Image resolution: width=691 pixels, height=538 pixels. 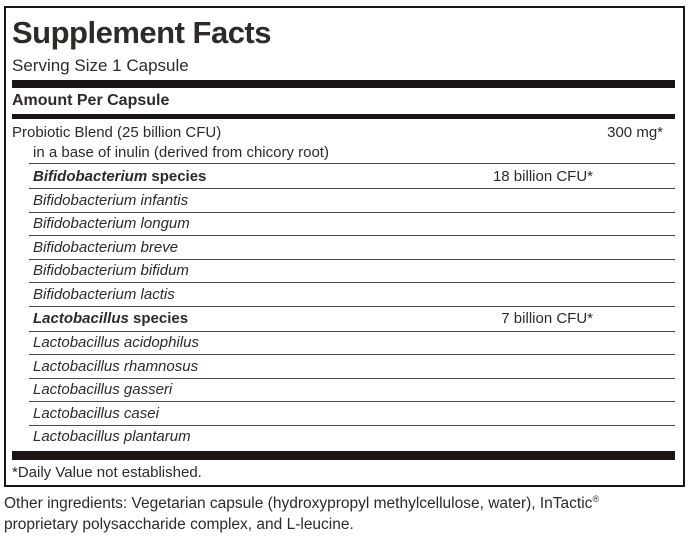 What do you see at coordinates (352, 175) in the screenshot?
I see `group-header-bifidobacterium: Bifidobacterium species 18 billion CFU*` at bounding box center [352, 175].